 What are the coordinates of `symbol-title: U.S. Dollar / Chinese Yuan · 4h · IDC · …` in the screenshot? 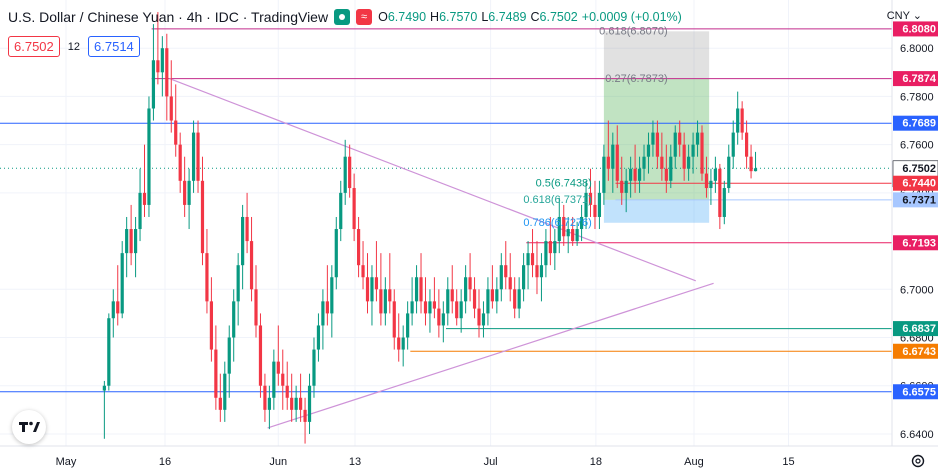 It's located at (168, 17).